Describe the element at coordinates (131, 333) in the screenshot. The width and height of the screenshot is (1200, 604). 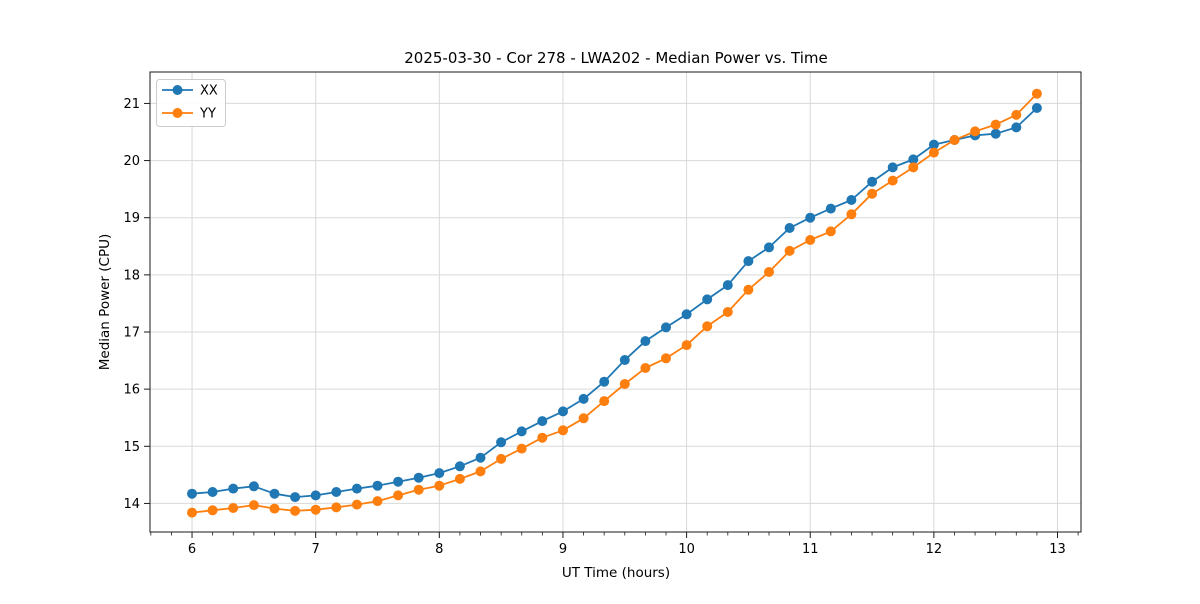
I see `y-tick-label: 17` at that location.